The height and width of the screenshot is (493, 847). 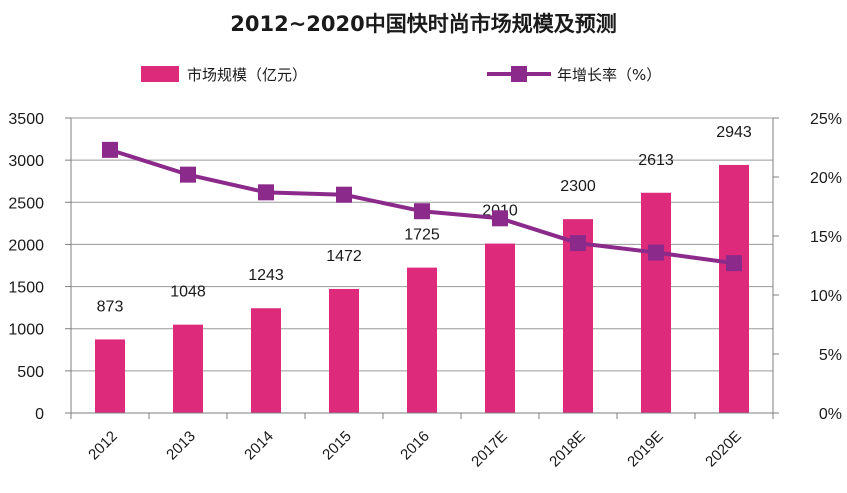 I want to click on left-tick-label: 1500, so click(x=26, y=288).